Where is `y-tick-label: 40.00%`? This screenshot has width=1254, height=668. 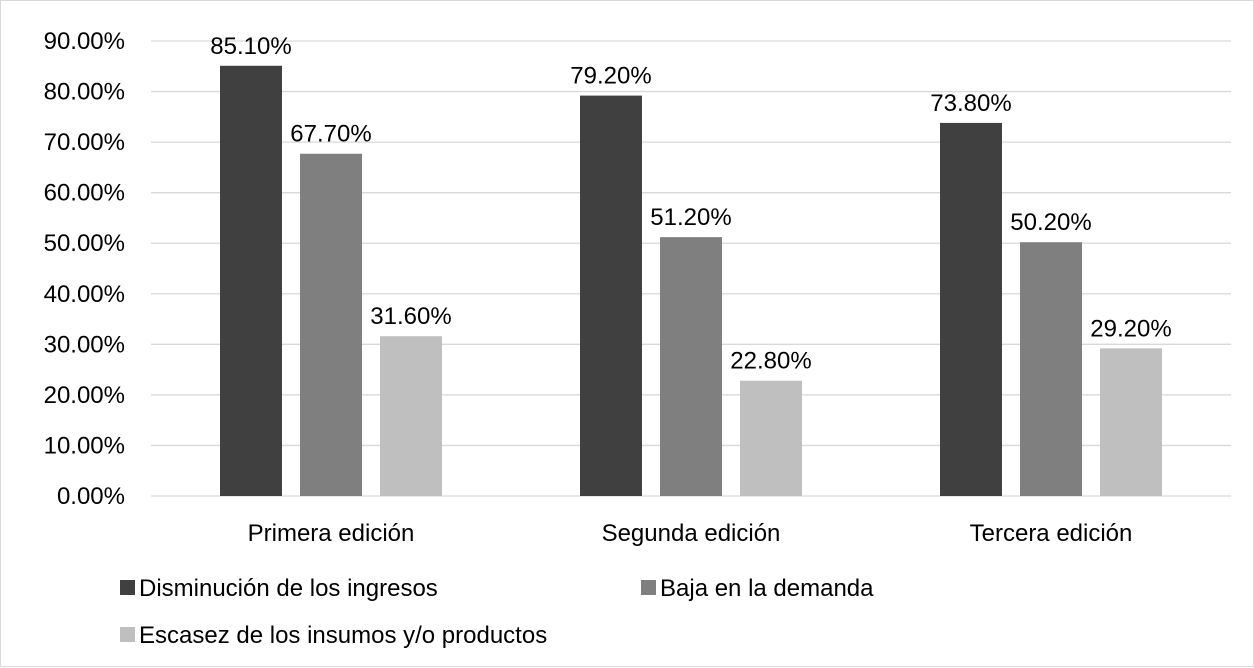
y-tick-label: 40.00% is located at coordinates (84, 294).